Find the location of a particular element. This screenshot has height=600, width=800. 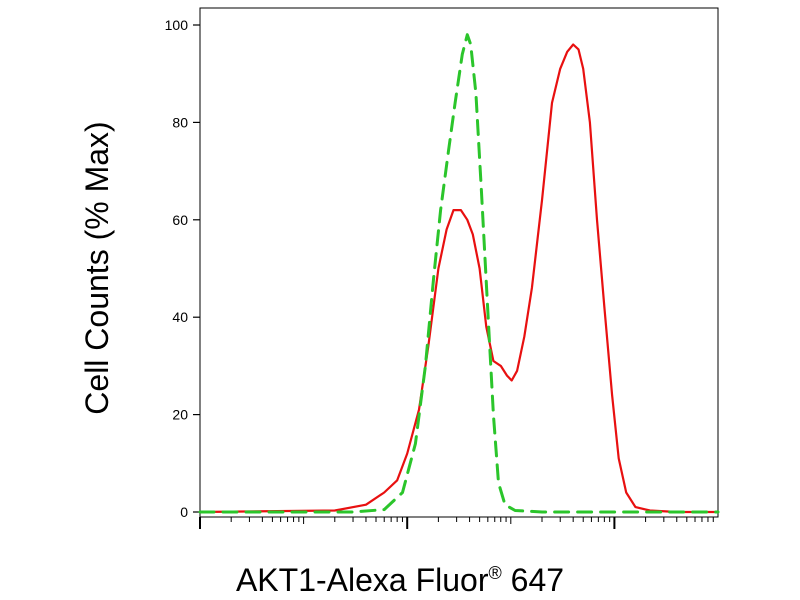

y-tick-label-40: 40 is located at coordinates (180, 317).